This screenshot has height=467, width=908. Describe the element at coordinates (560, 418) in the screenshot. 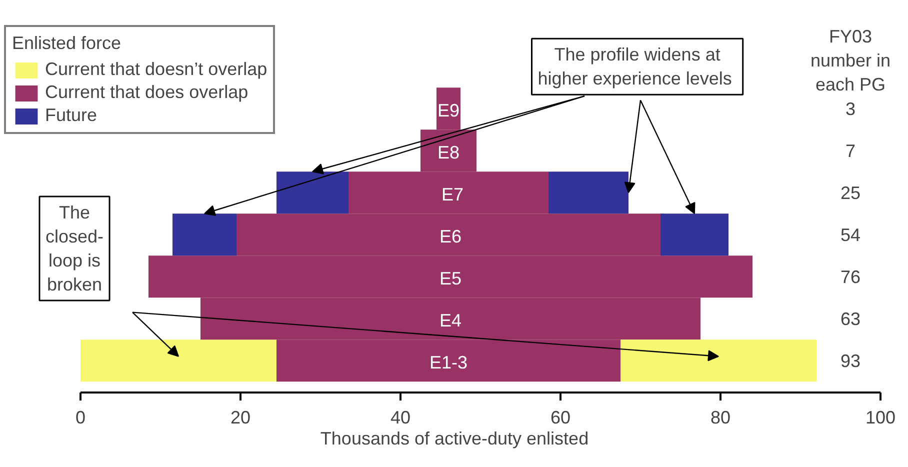

I see `x-tick-label: 60` at that location.